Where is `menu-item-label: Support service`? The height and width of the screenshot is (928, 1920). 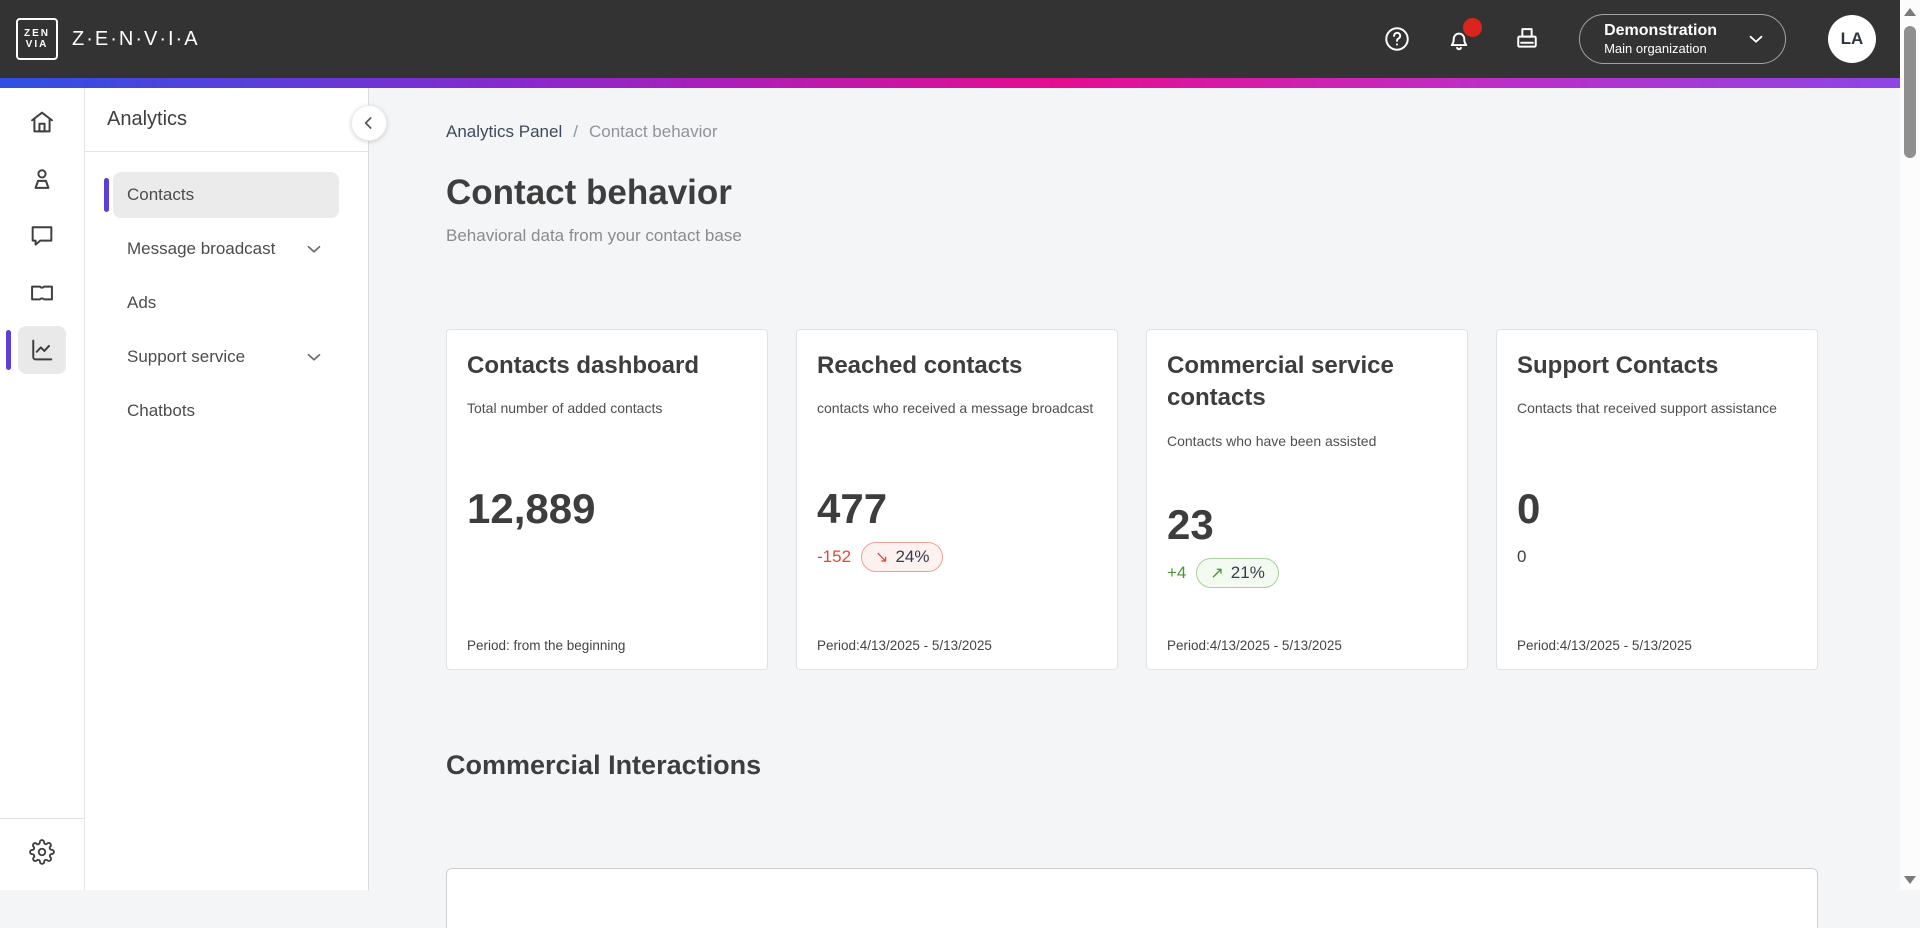 menu-item-label: Support service is located at coordinates (186, 356).